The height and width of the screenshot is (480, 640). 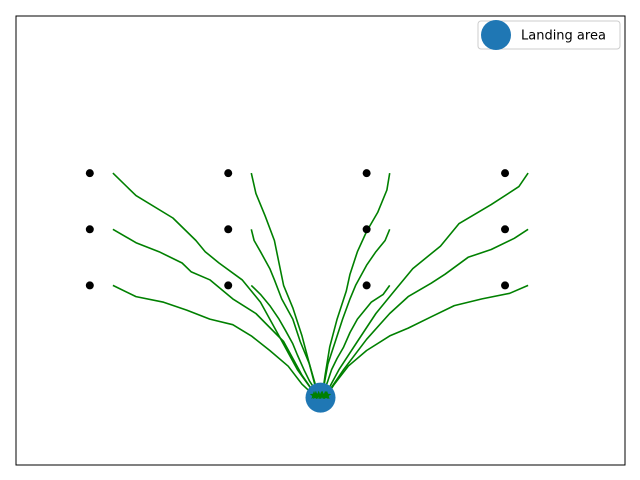 I want to click on end-points, so click(x=320, y=394).